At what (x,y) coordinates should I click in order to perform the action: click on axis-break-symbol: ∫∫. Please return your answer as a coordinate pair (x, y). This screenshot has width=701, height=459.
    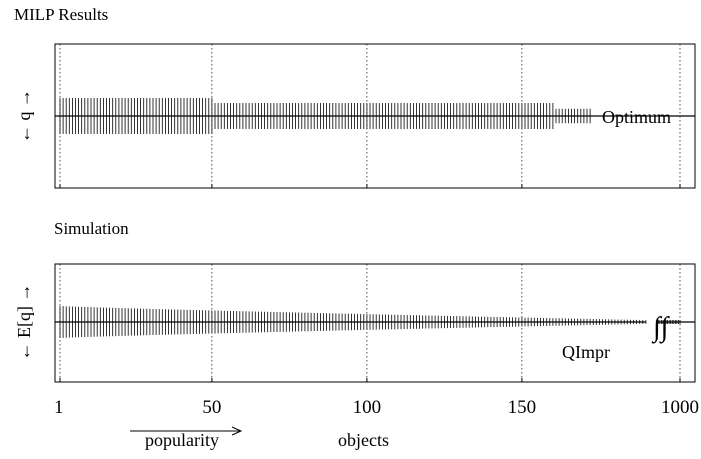
    Looking at the image, I should click on (661, 328).